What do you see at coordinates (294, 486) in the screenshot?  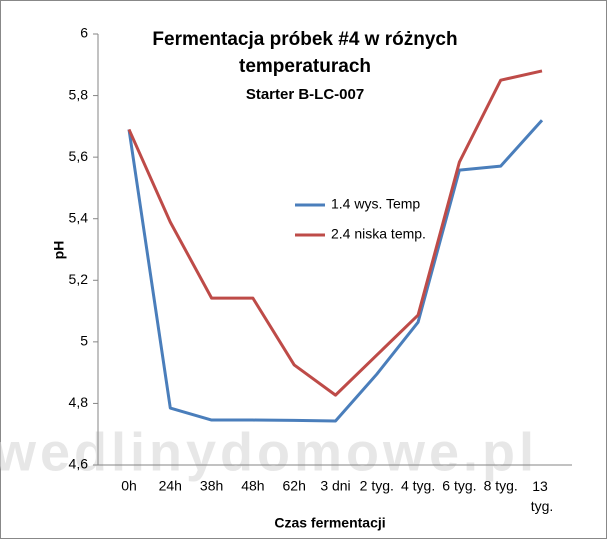 I see `x-tick-label: 62h` at bounding box center [294, 486].